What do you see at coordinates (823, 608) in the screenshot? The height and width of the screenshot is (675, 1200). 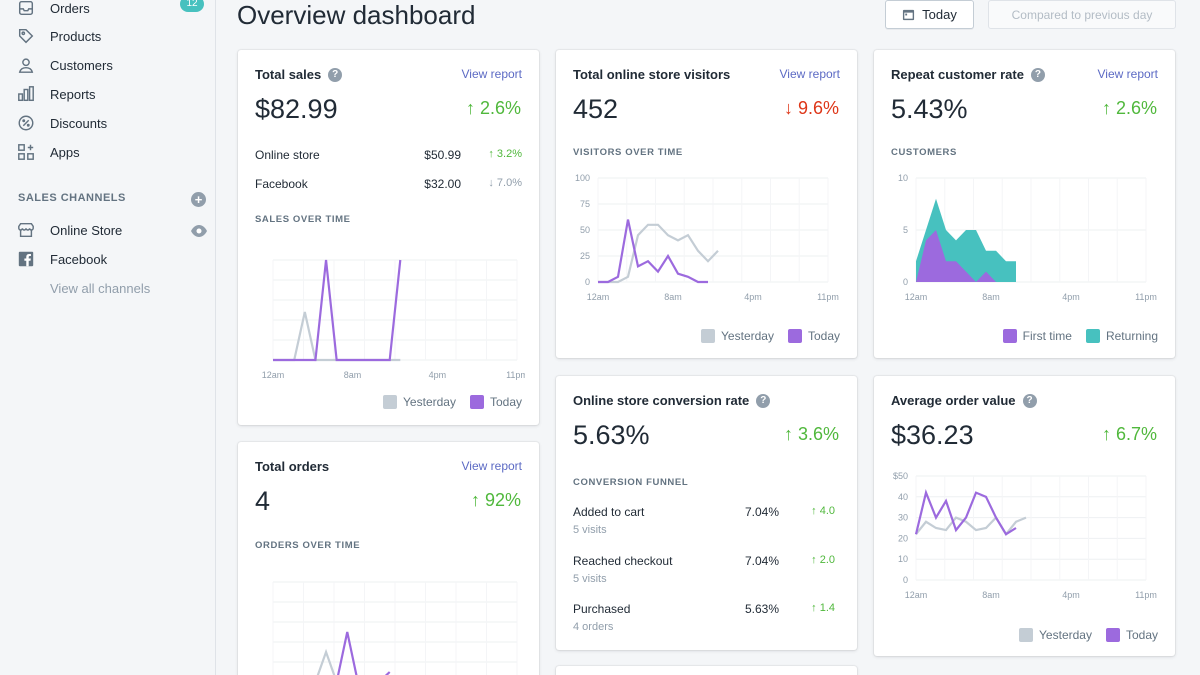 I see `funnel-step-change: ↑ 1.4` at bounding box center [823, 608].